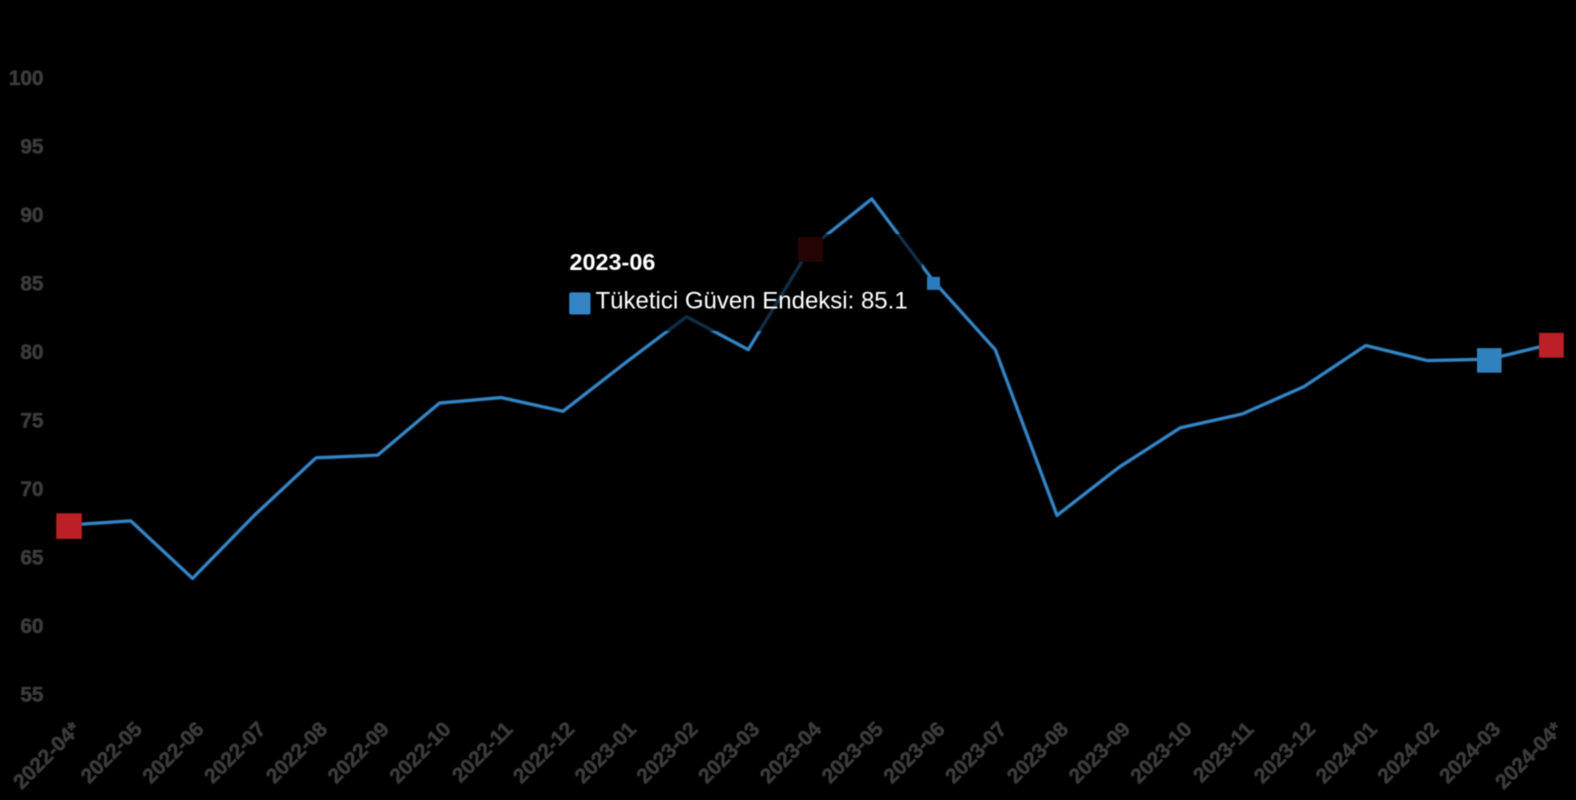  I want to click on svg-text: 2023-02, so click(667, 753).